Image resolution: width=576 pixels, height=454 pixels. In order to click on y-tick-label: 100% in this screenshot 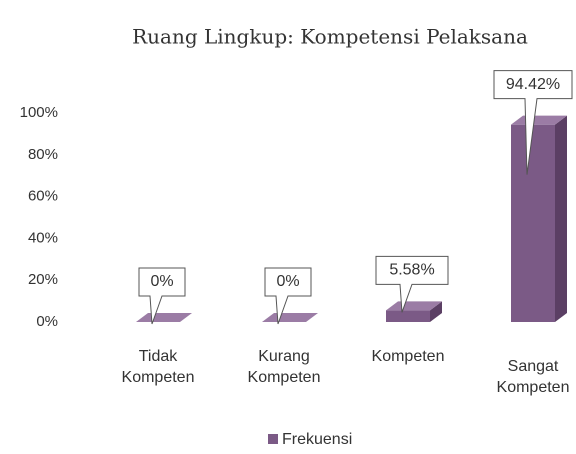, I will do `click(39, 112)`.